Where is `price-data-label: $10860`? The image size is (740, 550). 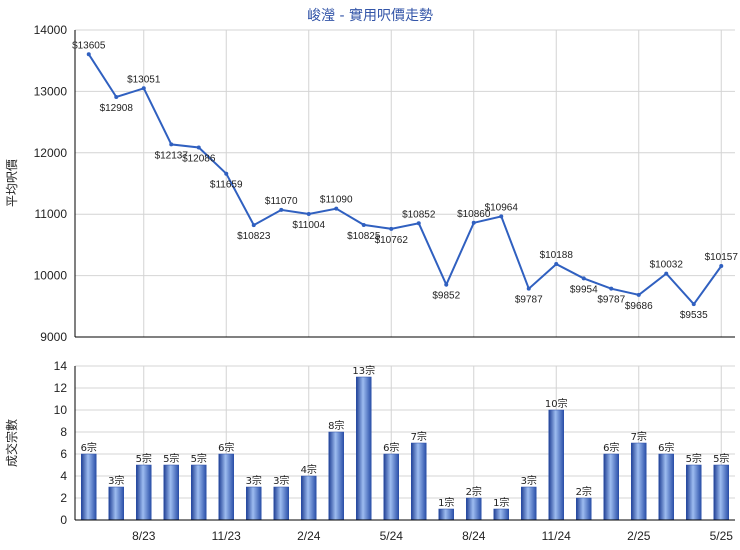 price-data-label: $10860 is located at coordinates (474, 214).